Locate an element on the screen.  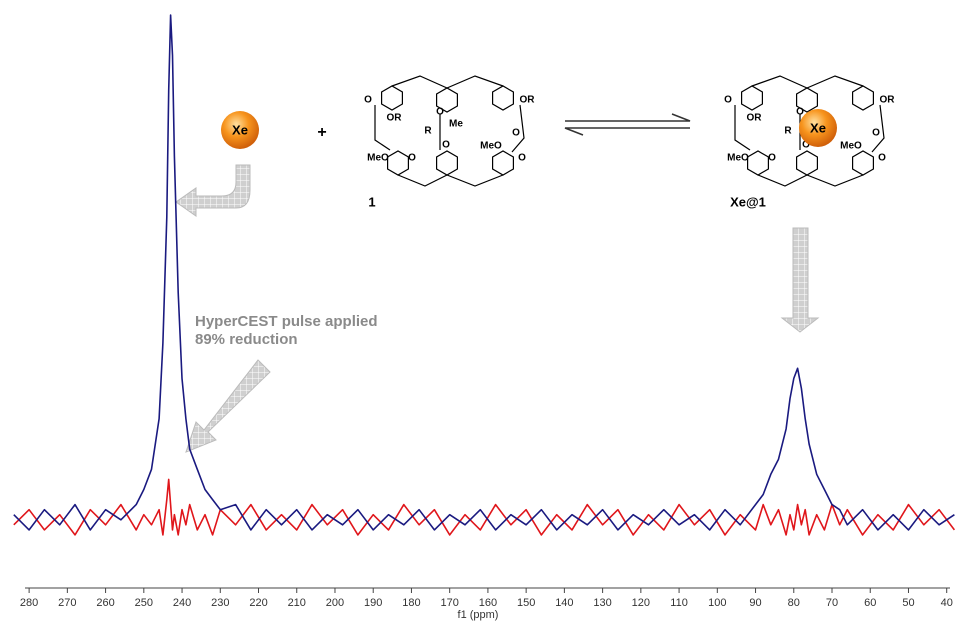
x-tick-label: 140 is located at coordinates (564, 603).